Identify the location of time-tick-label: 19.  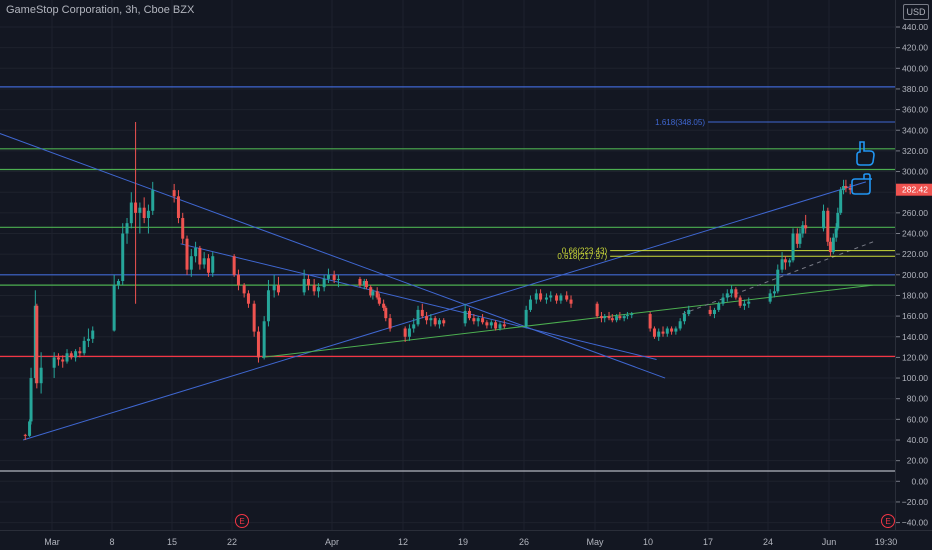
(463, 542).